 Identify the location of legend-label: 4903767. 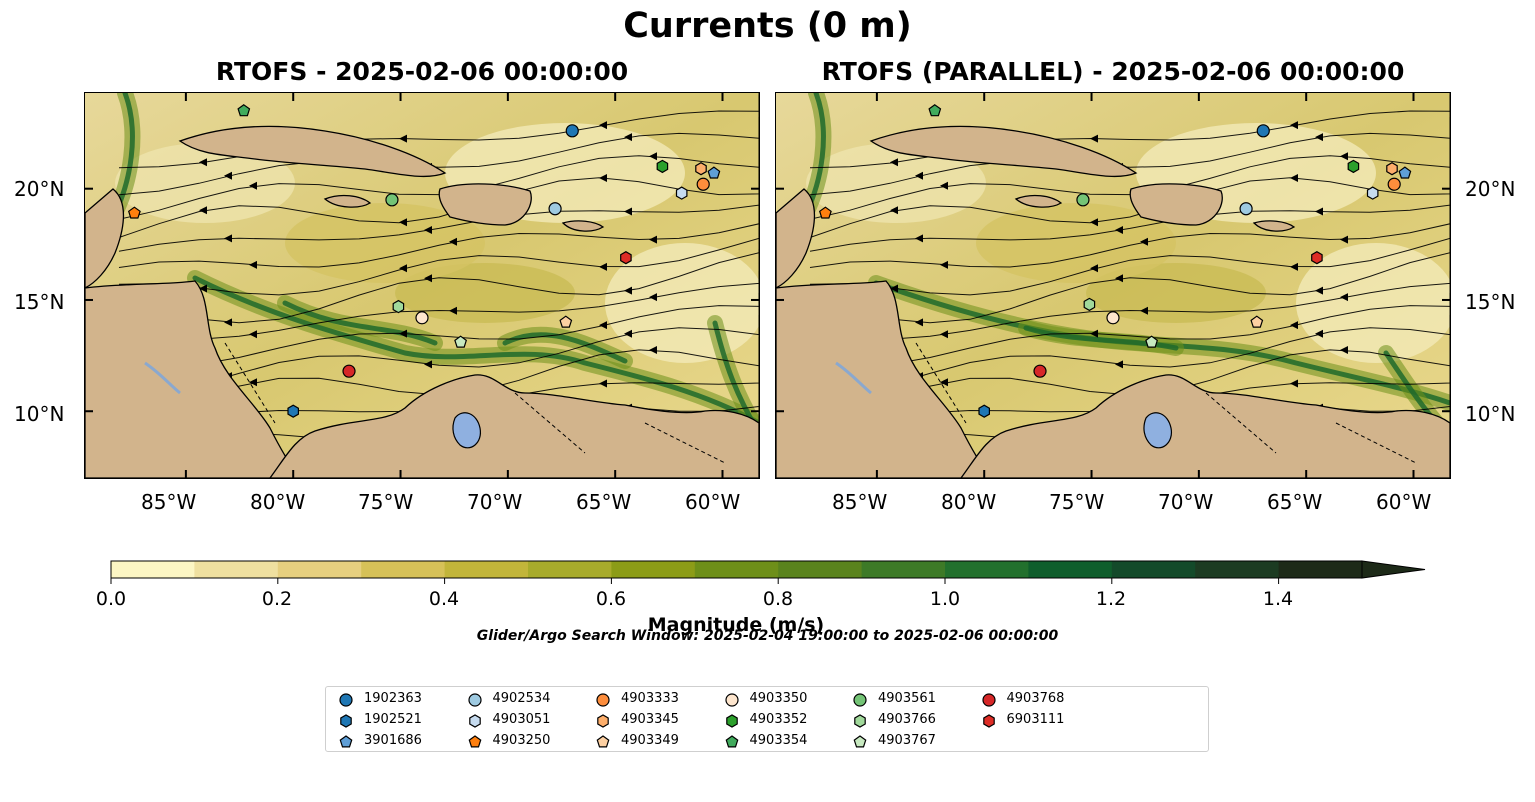
(907, 740).